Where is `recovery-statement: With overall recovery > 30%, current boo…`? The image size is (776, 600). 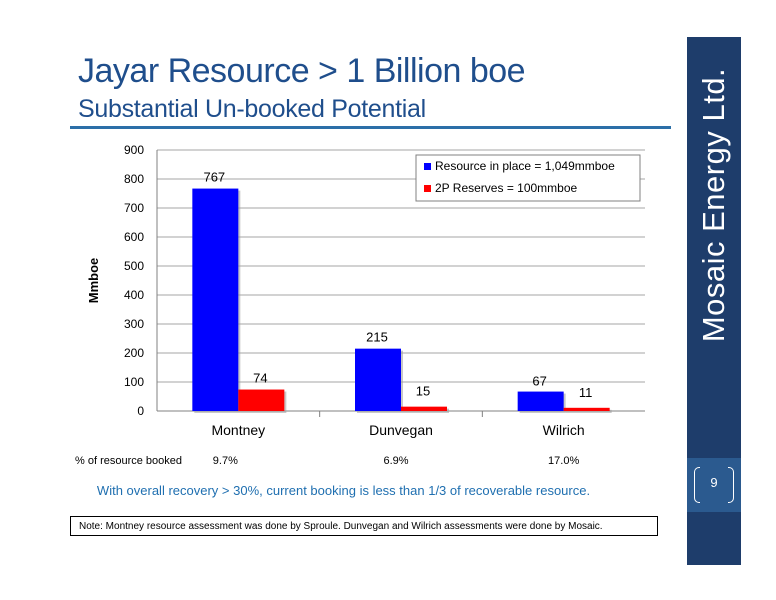 recovery-statement: With overall recovery > 30%, current boo… is located at coordinates (343, 490).